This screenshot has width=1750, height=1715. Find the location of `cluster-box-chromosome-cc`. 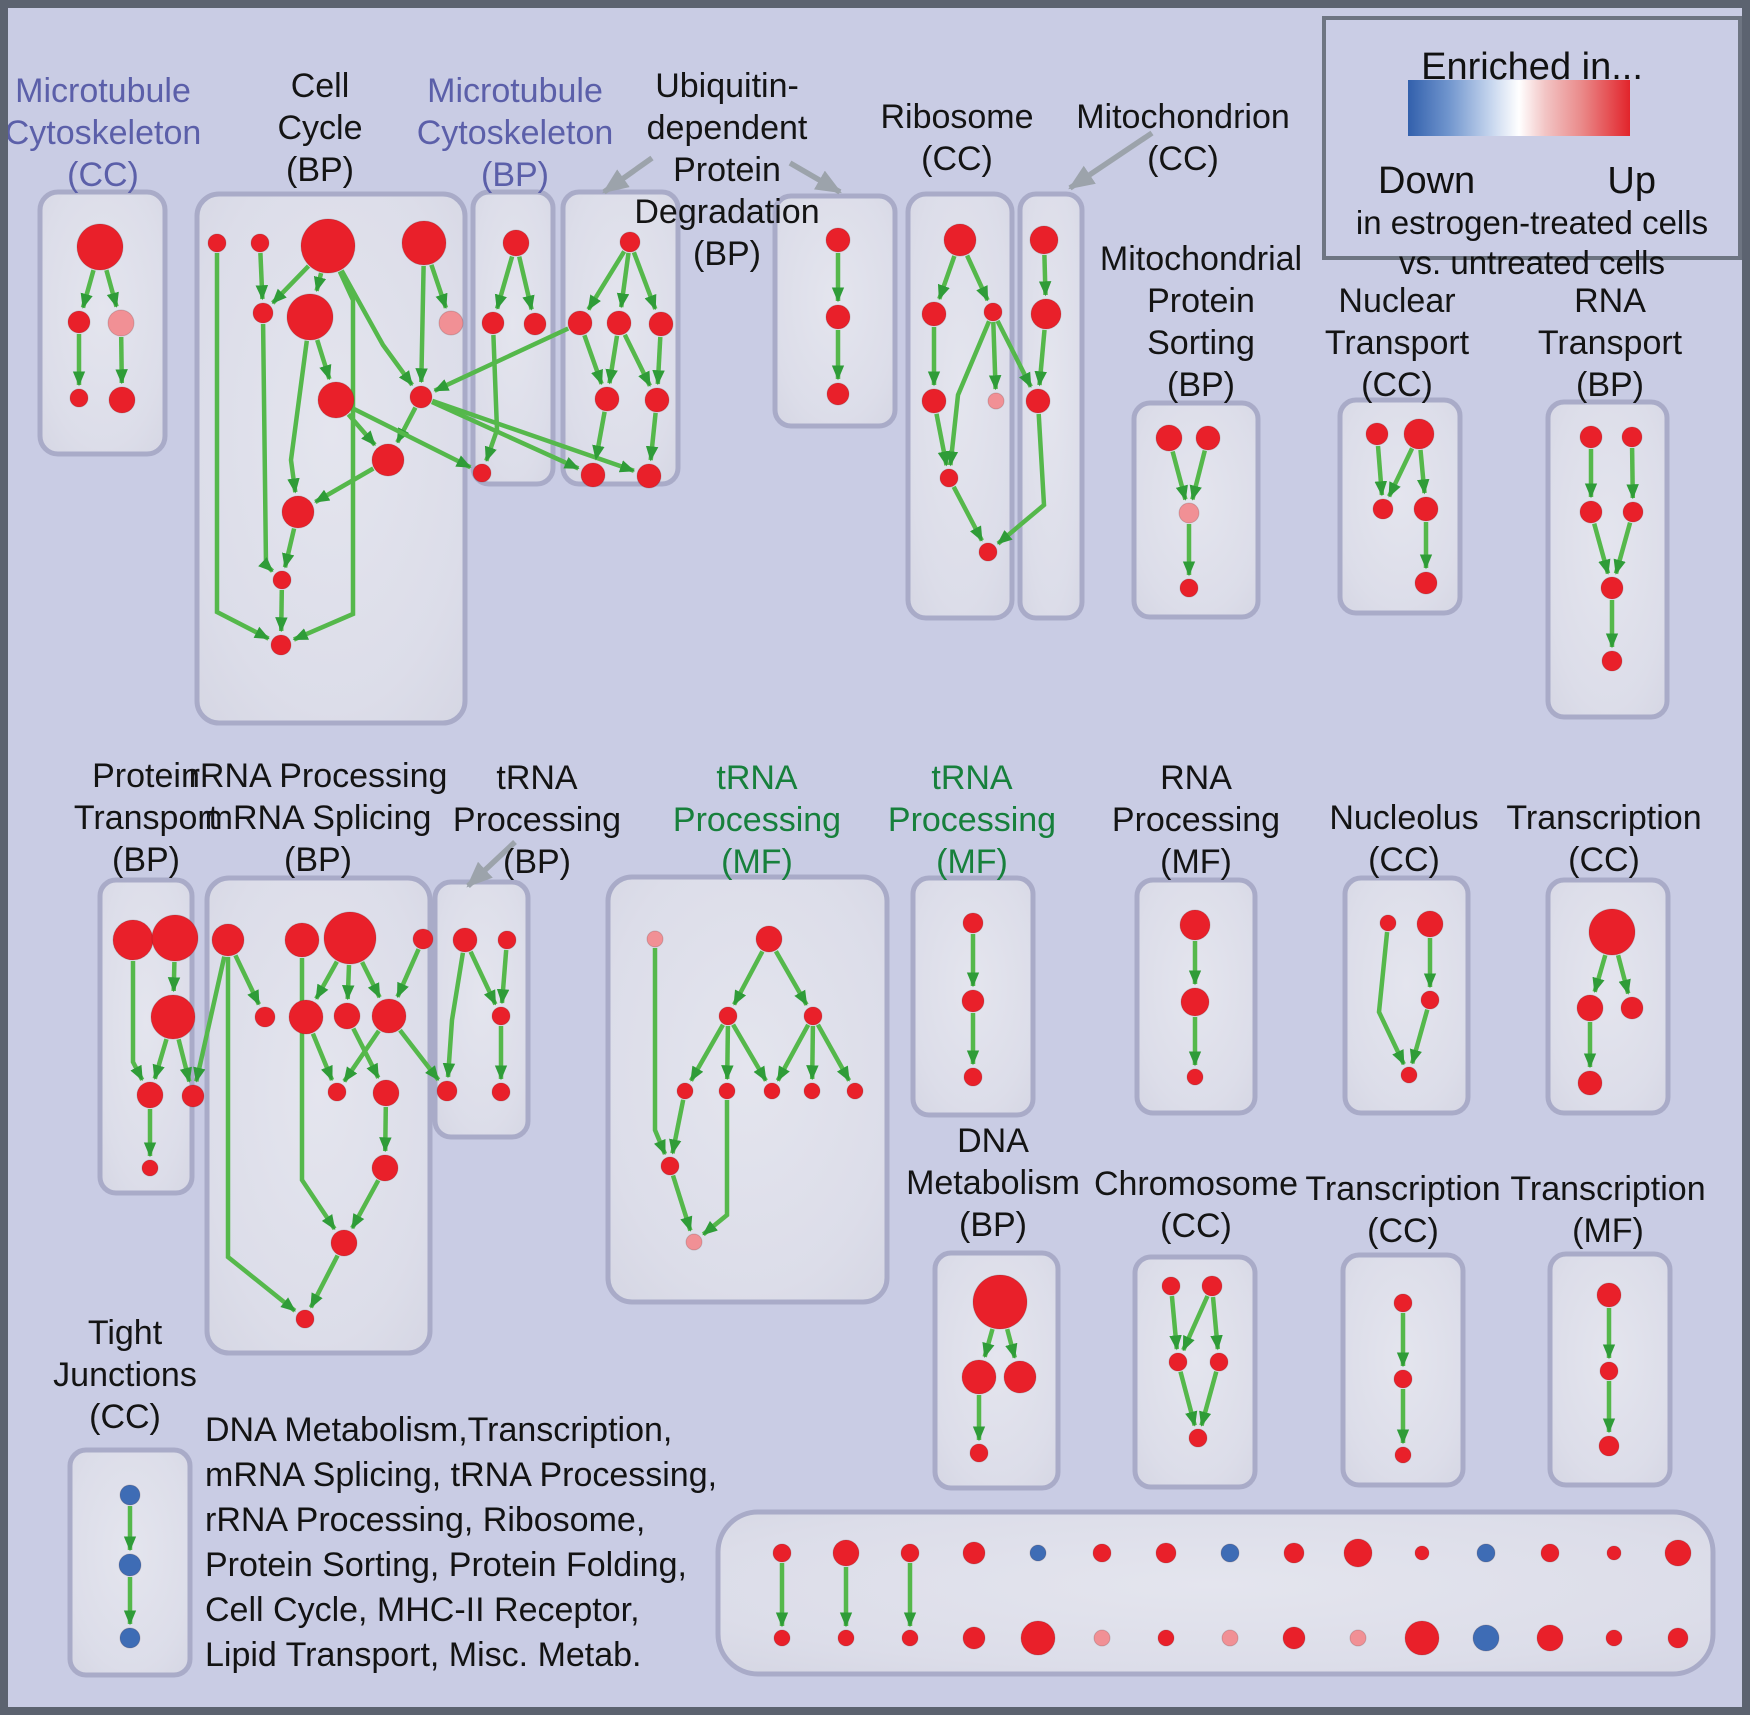

cluster-box-chromosome-cc is located at coordinates (1195, 1372).